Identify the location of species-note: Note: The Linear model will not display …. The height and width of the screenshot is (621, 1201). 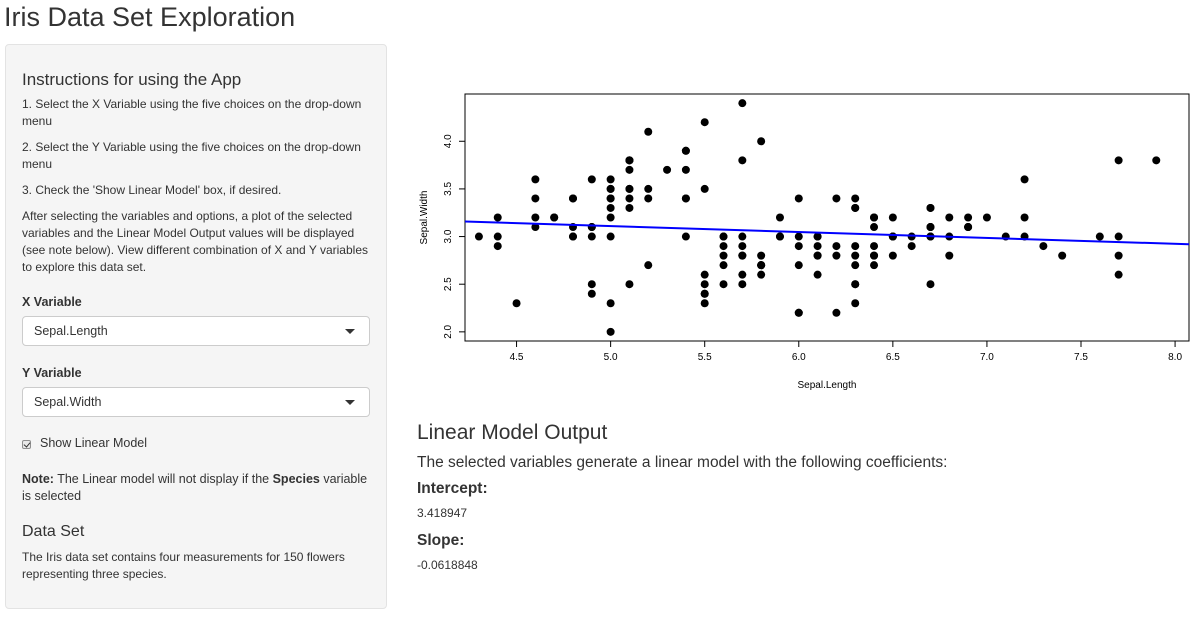
(199, 488).